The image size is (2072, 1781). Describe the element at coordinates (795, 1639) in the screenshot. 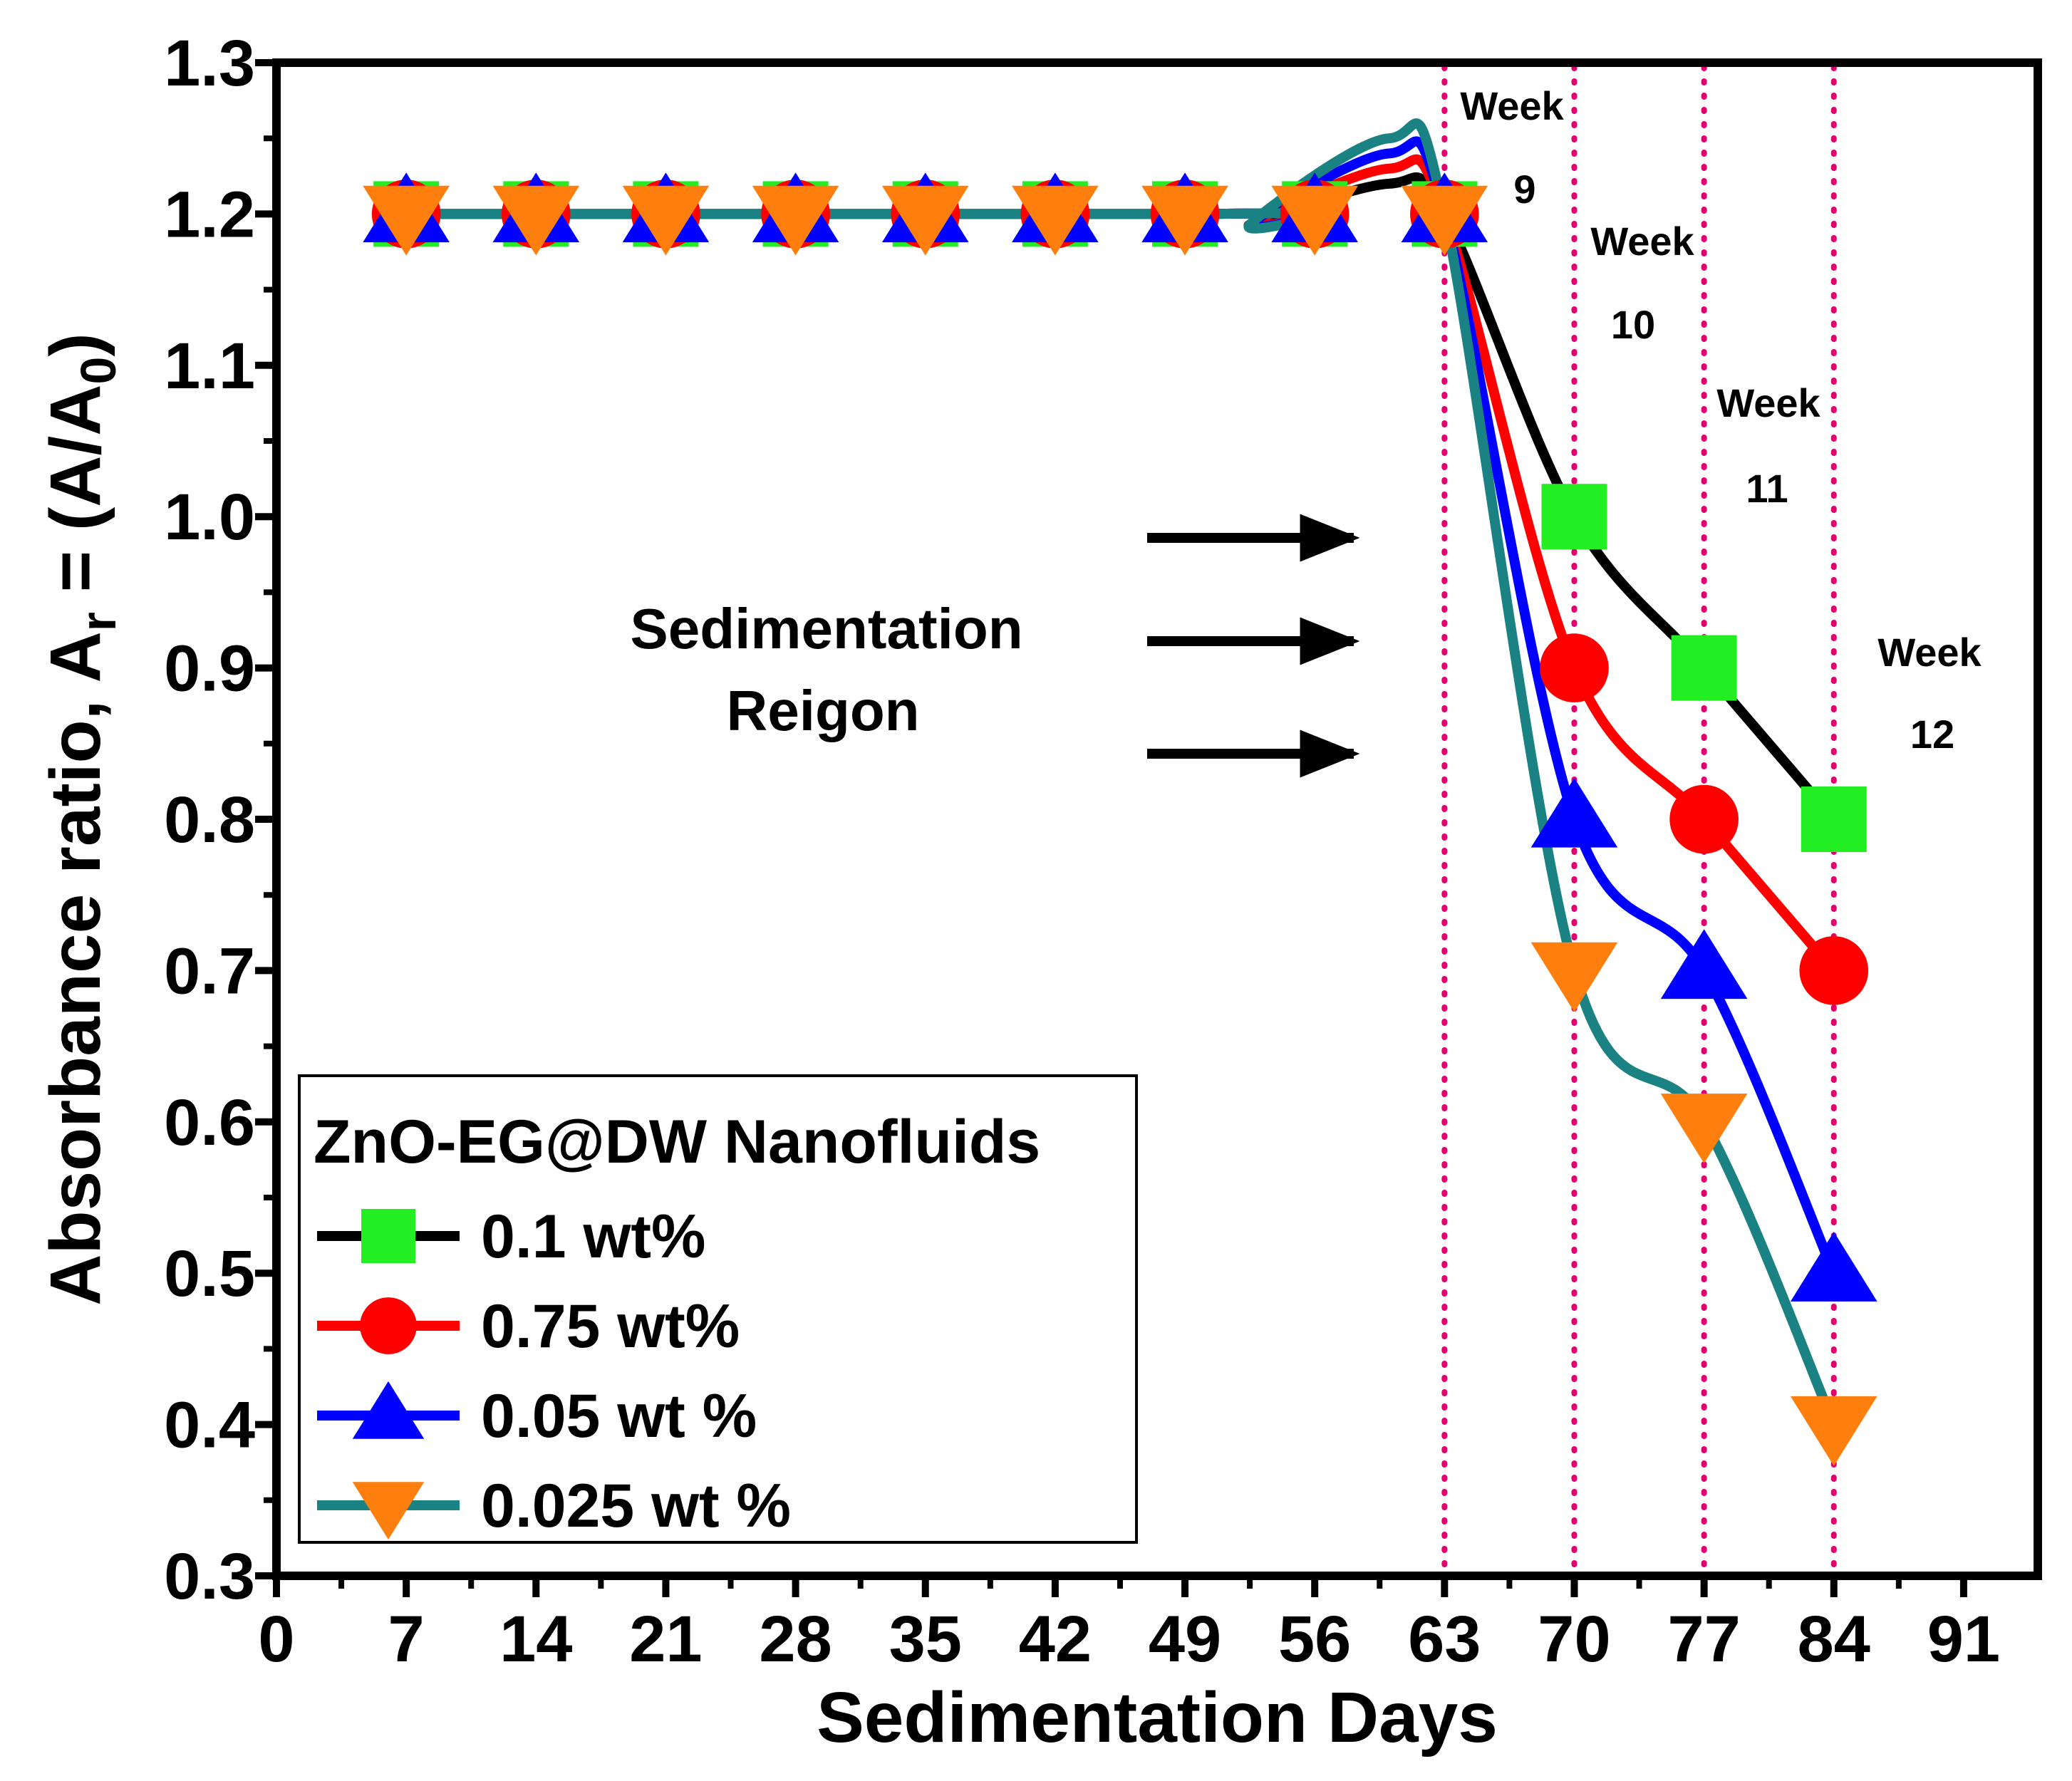

I see `x-tick-label: 28` at that location.